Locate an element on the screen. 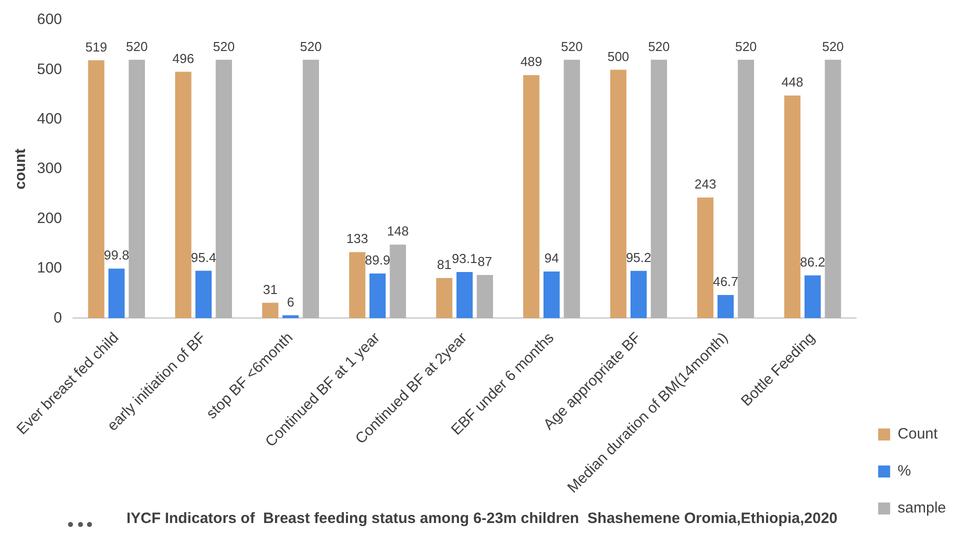 The height and width of the screenshot is (548, 974). data-label: 95.4 is located at coordinates (203, 257).